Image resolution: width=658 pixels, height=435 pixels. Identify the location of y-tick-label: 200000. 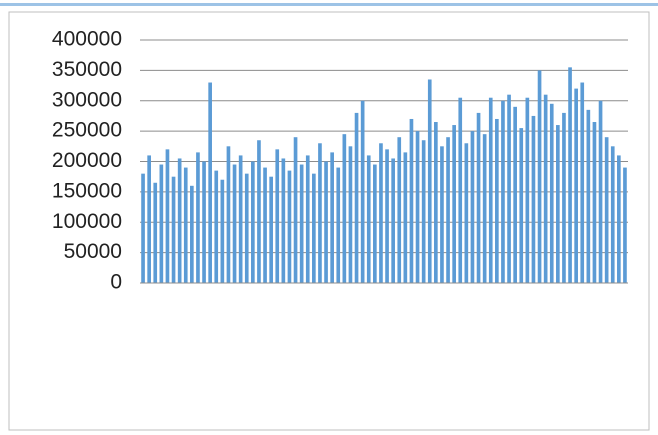
(87, 160).